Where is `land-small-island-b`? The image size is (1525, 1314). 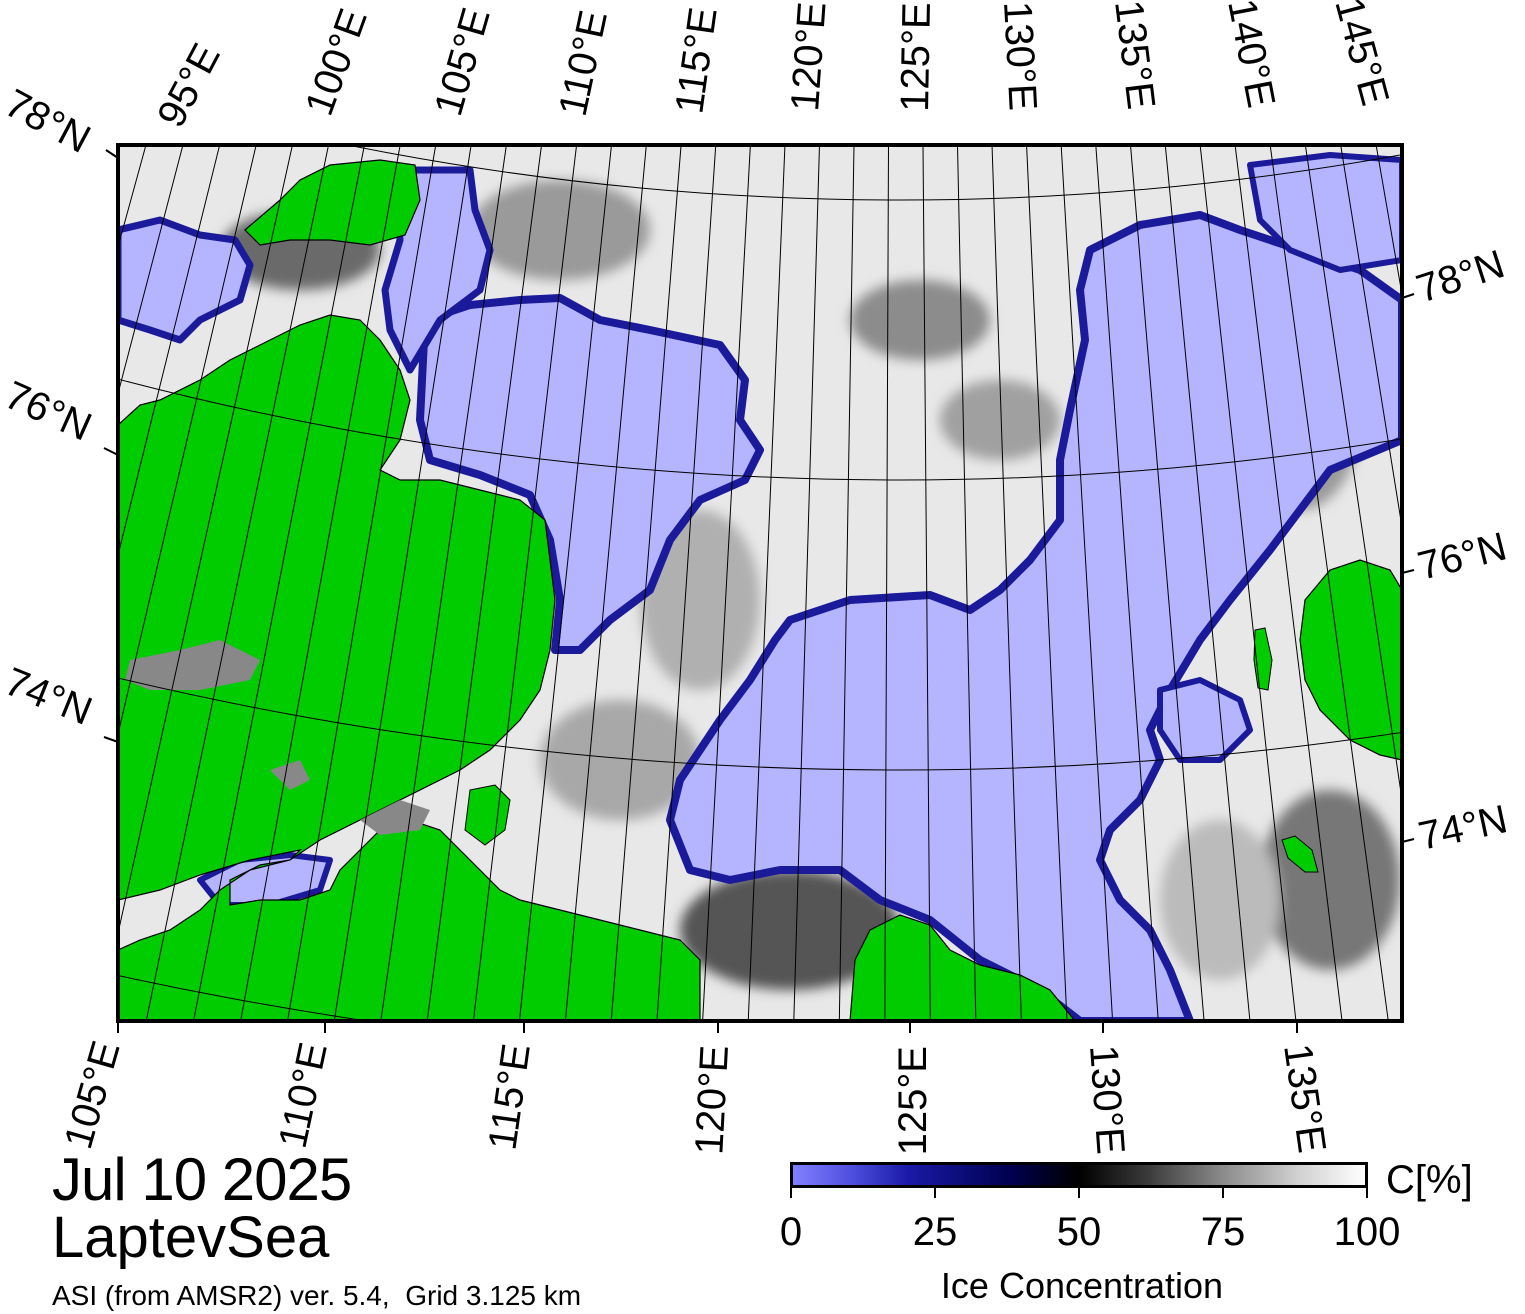 land-small-island-b is located at coordinates (1300, 854).